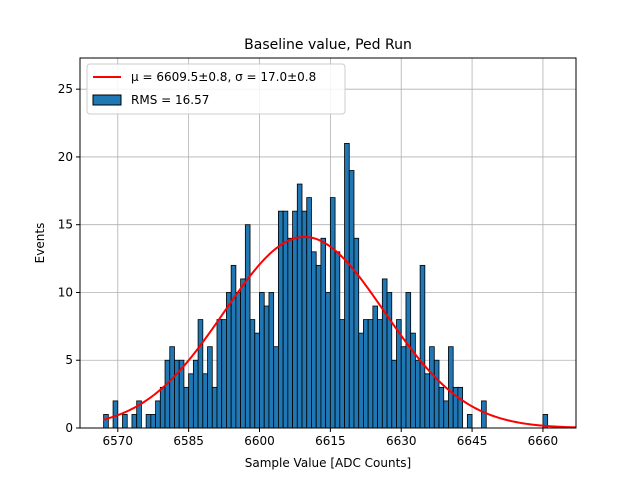  What do you see at coordinates (65, 292) in the screenshot?
I see `y-tick-label: 10` at bounding box center [65, 292].